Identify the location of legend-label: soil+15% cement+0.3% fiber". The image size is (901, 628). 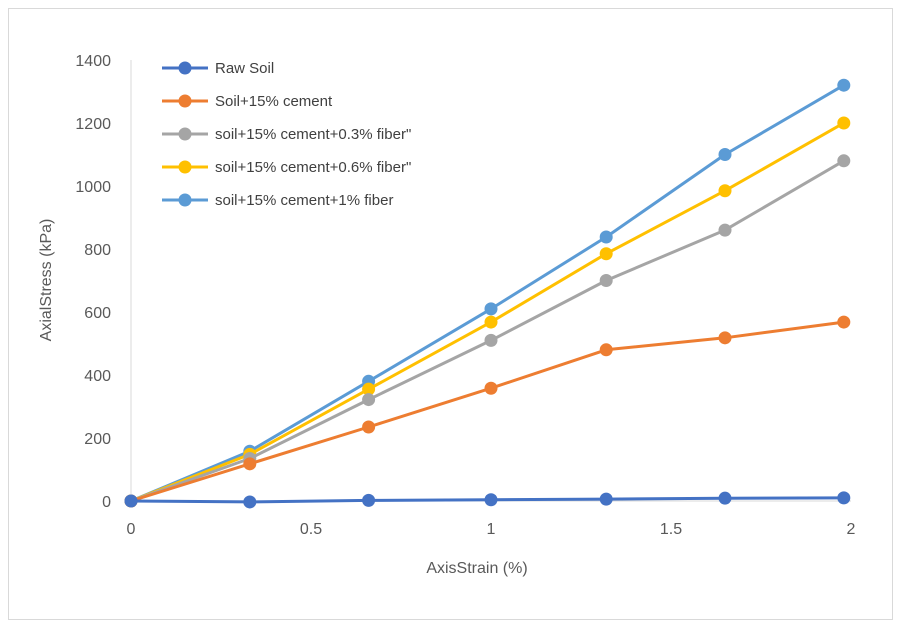
(313, 134).